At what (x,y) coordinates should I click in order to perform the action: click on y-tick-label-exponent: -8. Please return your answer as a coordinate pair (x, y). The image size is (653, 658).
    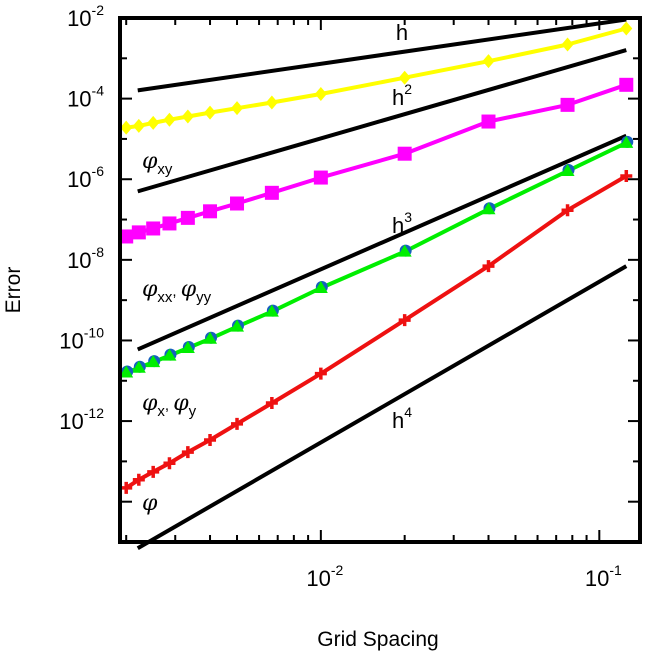
    Looking at the image, I should click on (98, 252).